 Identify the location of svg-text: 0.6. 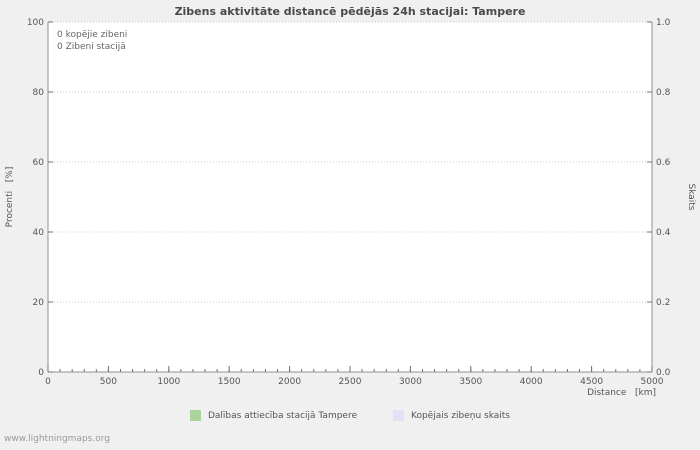
(663, 163).